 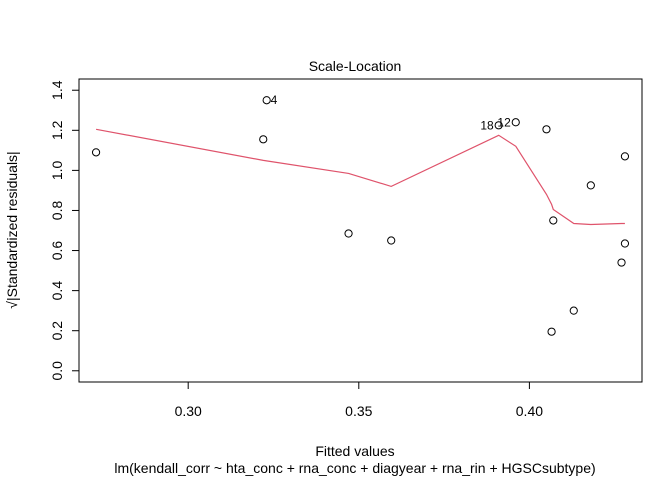 I want to click on y-axis: 0.0 0.2 0.4 0.6 0.8 1.0 1.2 1.4, so click(x=64, y=230).